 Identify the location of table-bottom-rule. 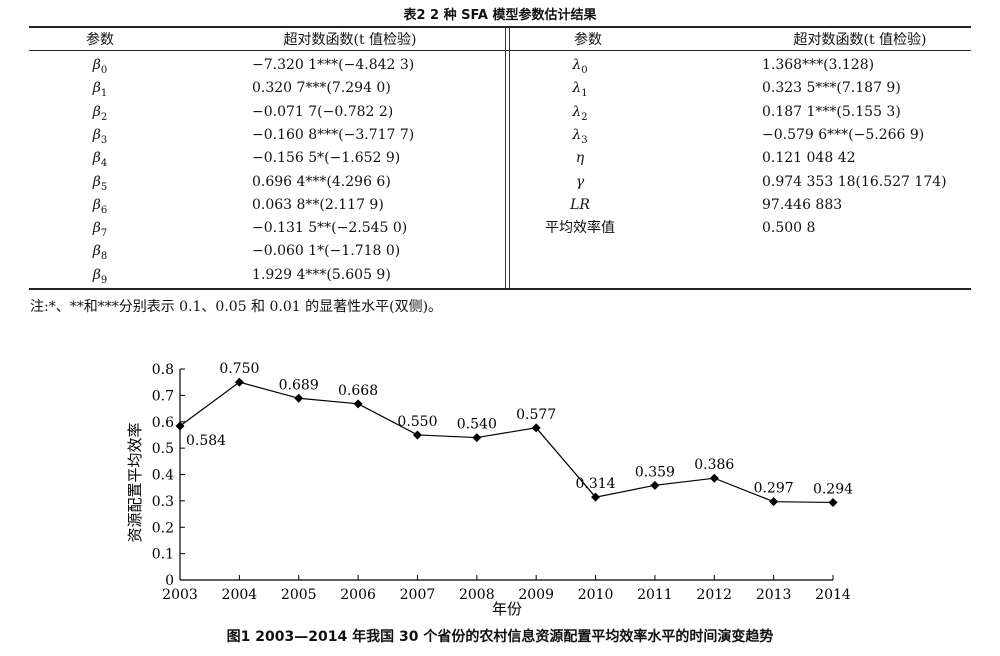
(500, 289).